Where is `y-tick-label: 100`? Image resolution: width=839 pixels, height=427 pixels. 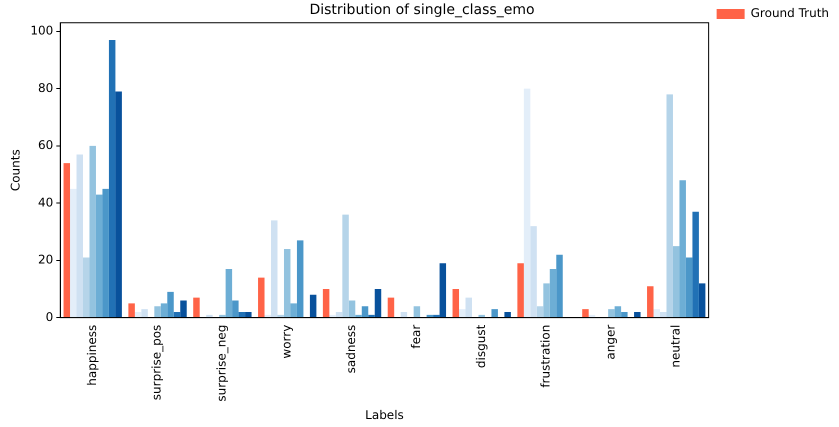
y-tick-label: 100 is located at coordinates (42, 31).